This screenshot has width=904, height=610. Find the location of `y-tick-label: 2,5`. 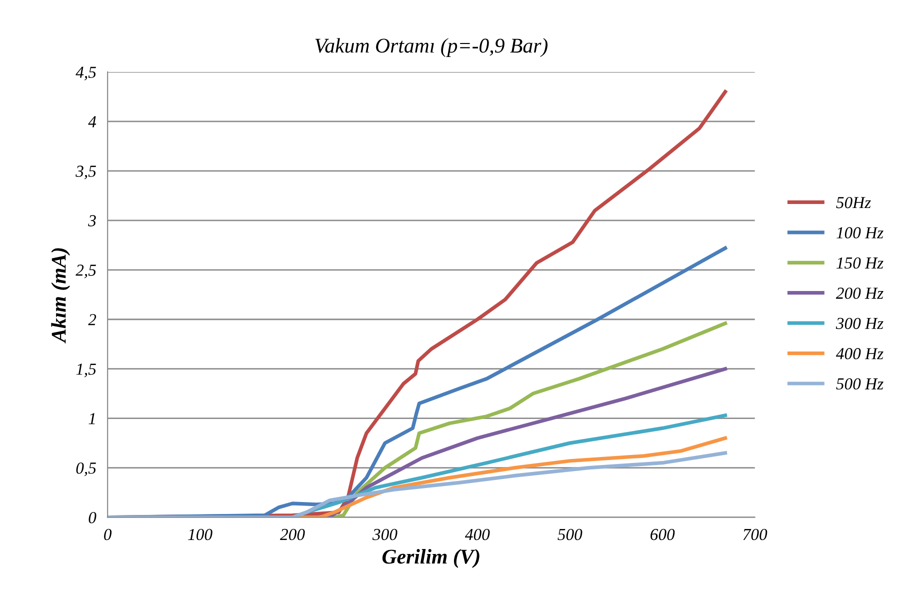

y-tick-label: 2,5 is located at coordinates (86, 271).